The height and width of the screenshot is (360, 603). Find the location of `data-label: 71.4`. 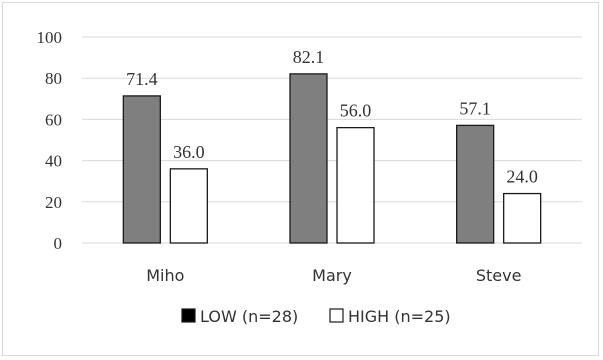

data-label: 71.4 is located at coordinates (142, 79).